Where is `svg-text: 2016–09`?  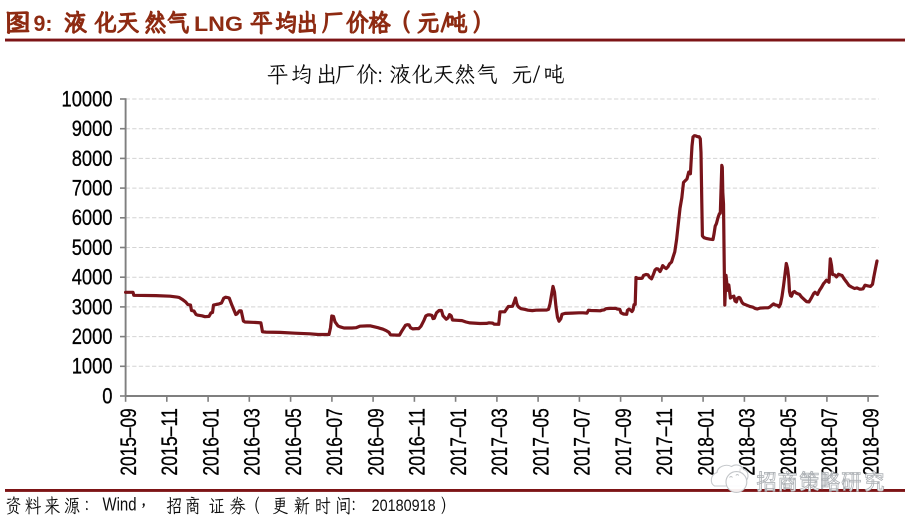
svg-text: 2016–09 is located at coordinates (375, 441).